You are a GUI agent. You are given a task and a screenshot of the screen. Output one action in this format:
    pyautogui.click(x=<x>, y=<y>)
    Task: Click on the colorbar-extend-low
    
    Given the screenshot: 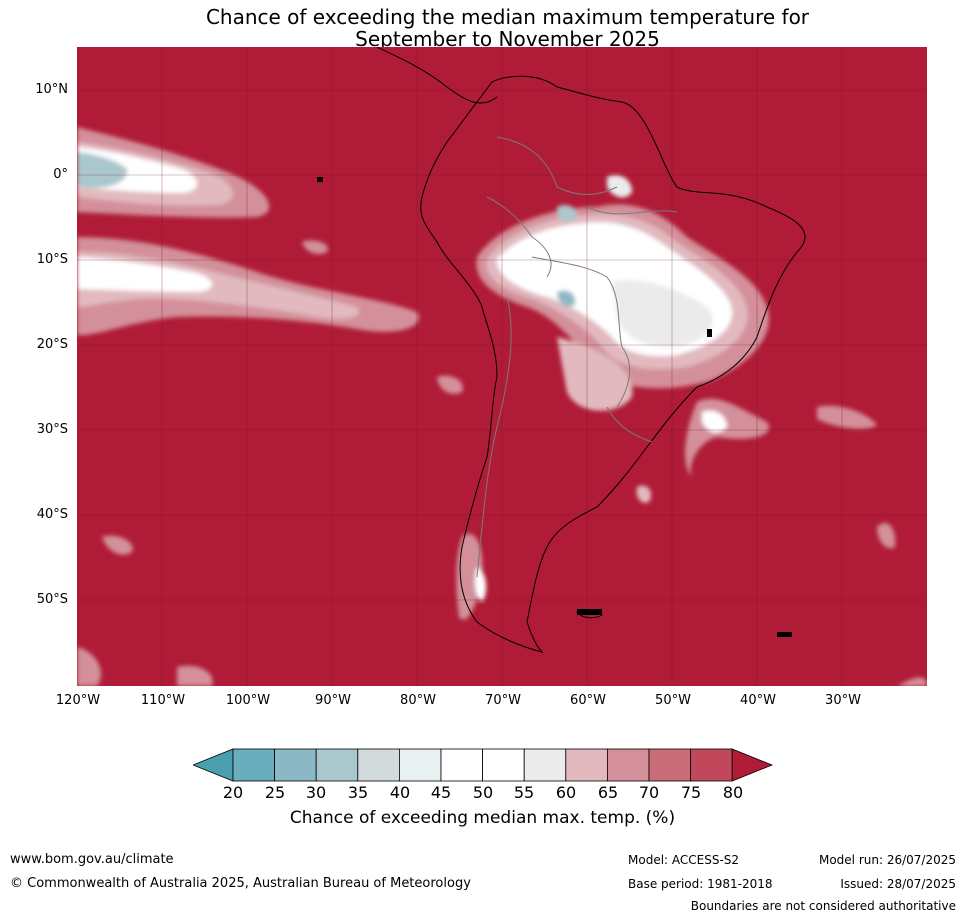 What is the action you would take?
    pyautogui.click(x=213, y=765)
    